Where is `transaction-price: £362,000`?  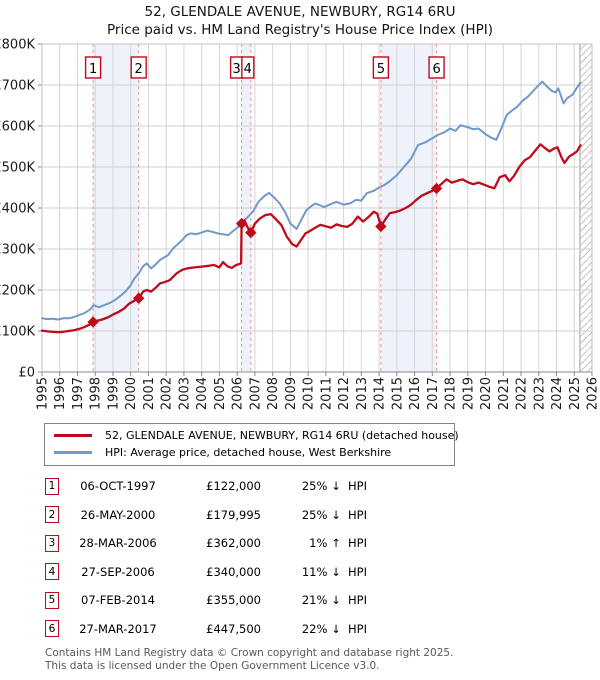
transaction-price: £362,000 is located at coordinates (233, 543).